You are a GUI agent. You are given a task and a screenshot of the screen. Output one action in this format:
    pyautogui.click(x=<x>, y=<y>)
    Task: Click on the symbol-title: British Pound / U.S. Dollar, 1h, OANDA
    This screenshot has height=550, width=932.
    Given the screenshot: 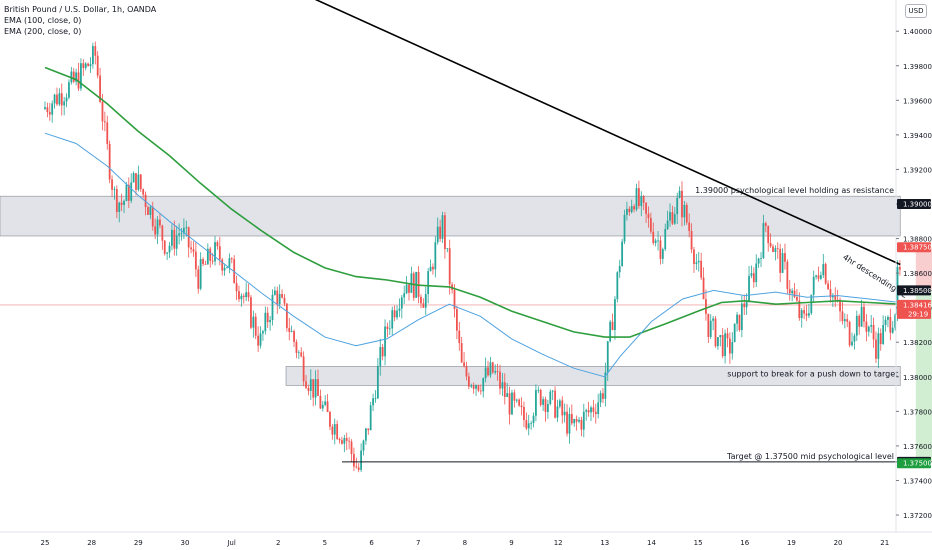 What is the action you would take?
    pyautogui.click(x=80, y=9)
    